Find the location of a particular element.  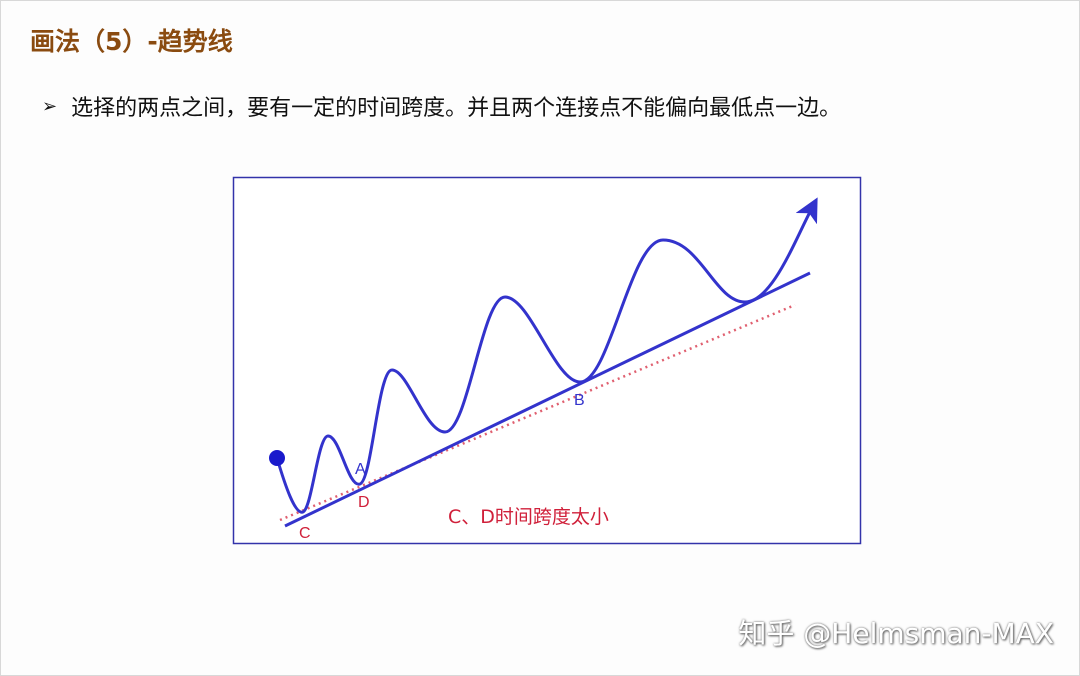

bullet-point: ➢ 选择的两点之间，要有一定的时间跨度。并且两个连接点不能偏向最低点一边。 is located at coordinates (441, 106).